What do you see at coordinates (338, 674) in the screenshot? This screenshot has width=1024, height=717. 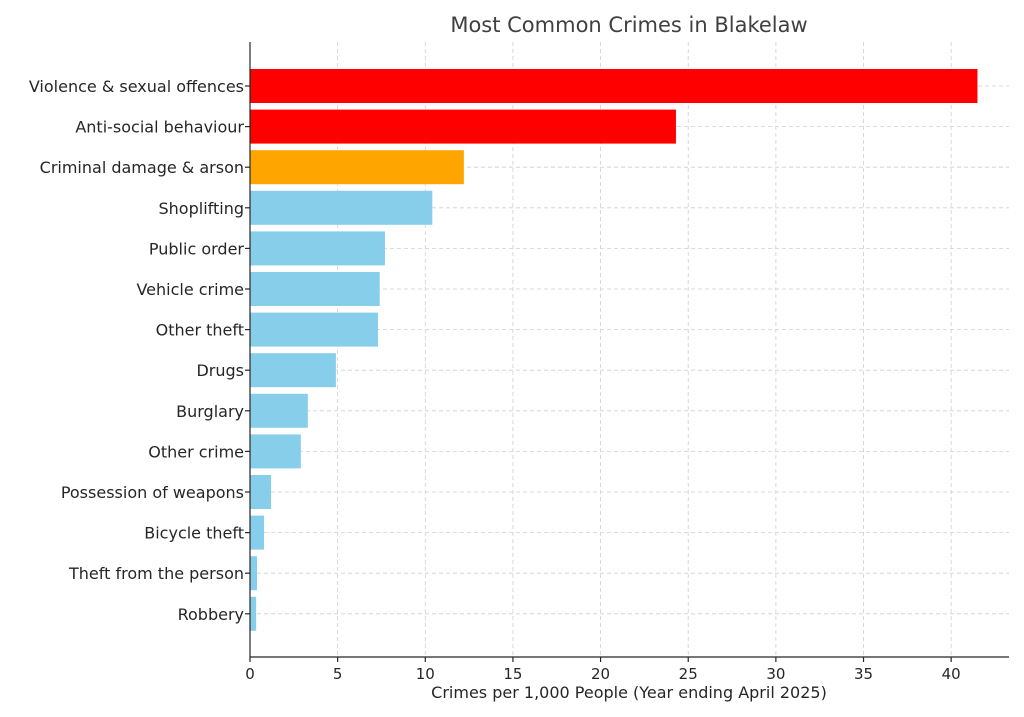 I see `x-tick-label: 5` at bounding box center [338, 674].